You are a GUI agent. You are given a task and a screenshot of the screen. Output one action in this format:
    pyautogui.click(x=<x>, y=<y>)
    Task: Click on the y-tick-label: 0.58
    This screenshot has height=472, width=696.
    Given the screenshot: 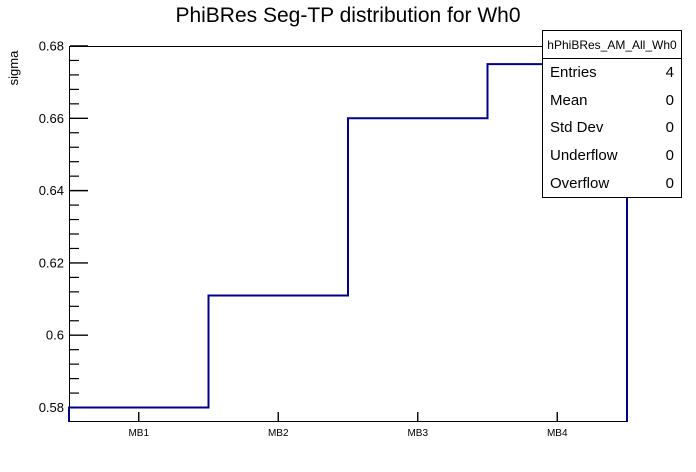 What is the action you would take?
    pyautogui.click(x=51, y=407)
    